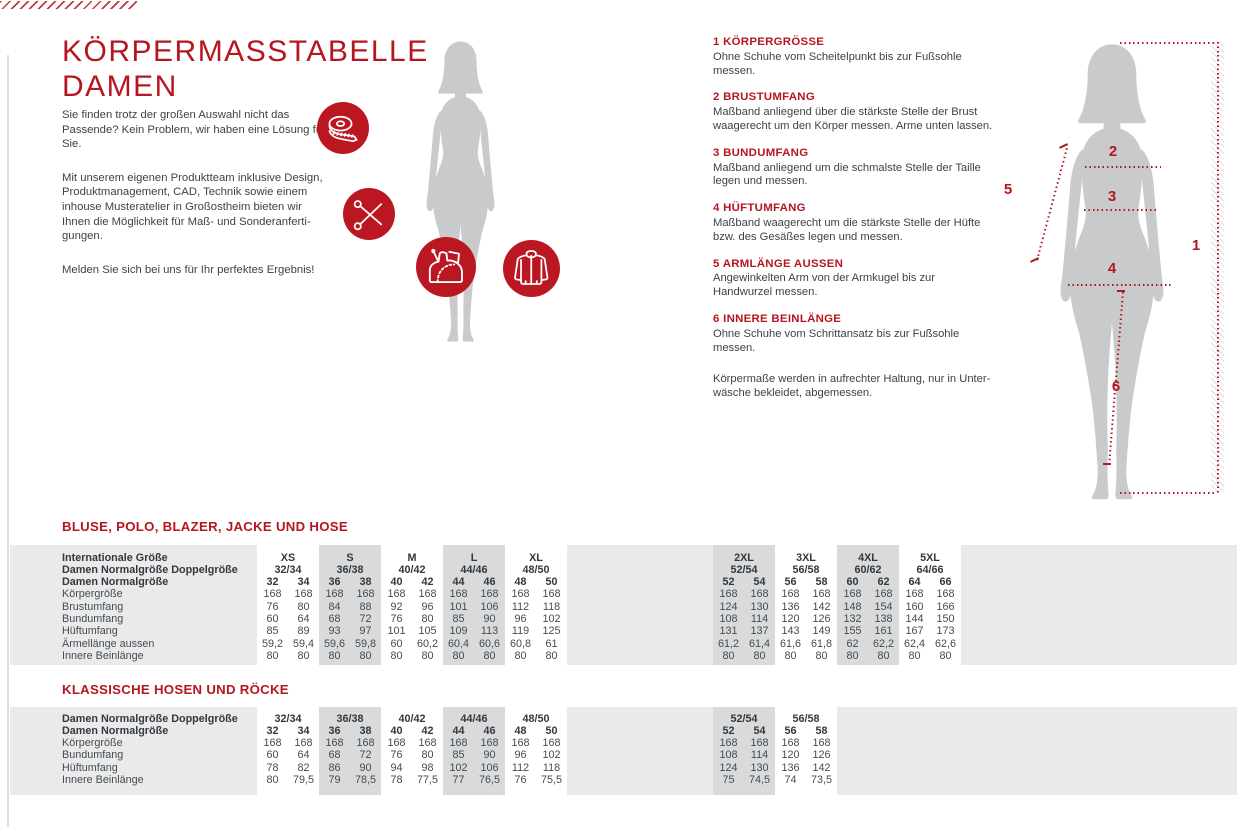 The height and width of the screenshot is (827, 1237). Describe the element at coordinates (334, 730) in the screenshot. I see `single-size: 36` at that location.